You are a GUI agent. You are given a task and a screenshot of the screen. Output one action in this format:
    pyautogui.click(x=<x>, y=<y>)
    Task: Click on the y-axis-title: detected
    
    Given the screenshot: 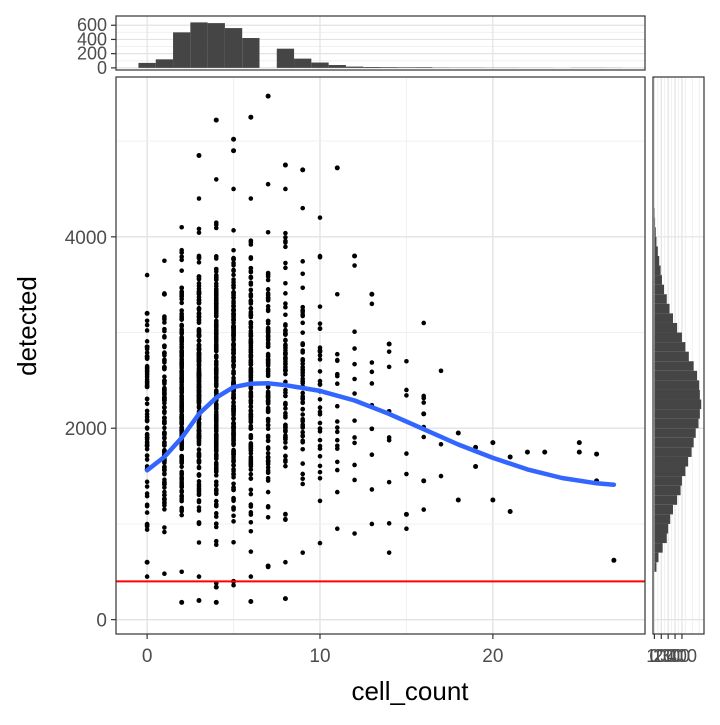 What is the action you would take?
    pyautogui.click(x=27, y=326)
    